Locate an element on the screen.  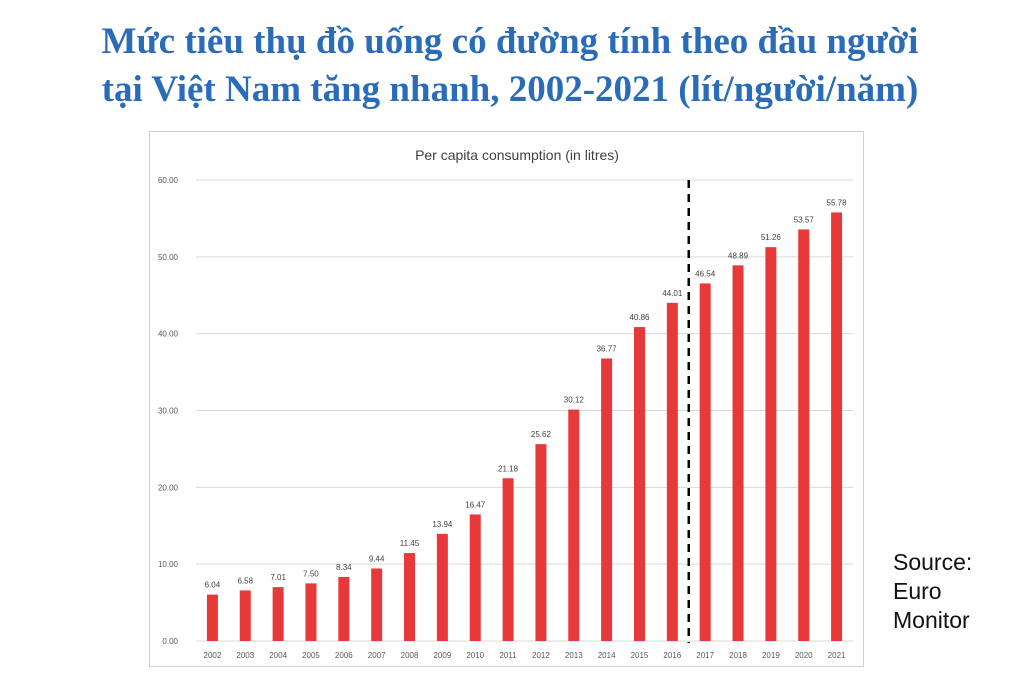
x-tick-label-2015: 2015 is located at coordinates (640, 655).